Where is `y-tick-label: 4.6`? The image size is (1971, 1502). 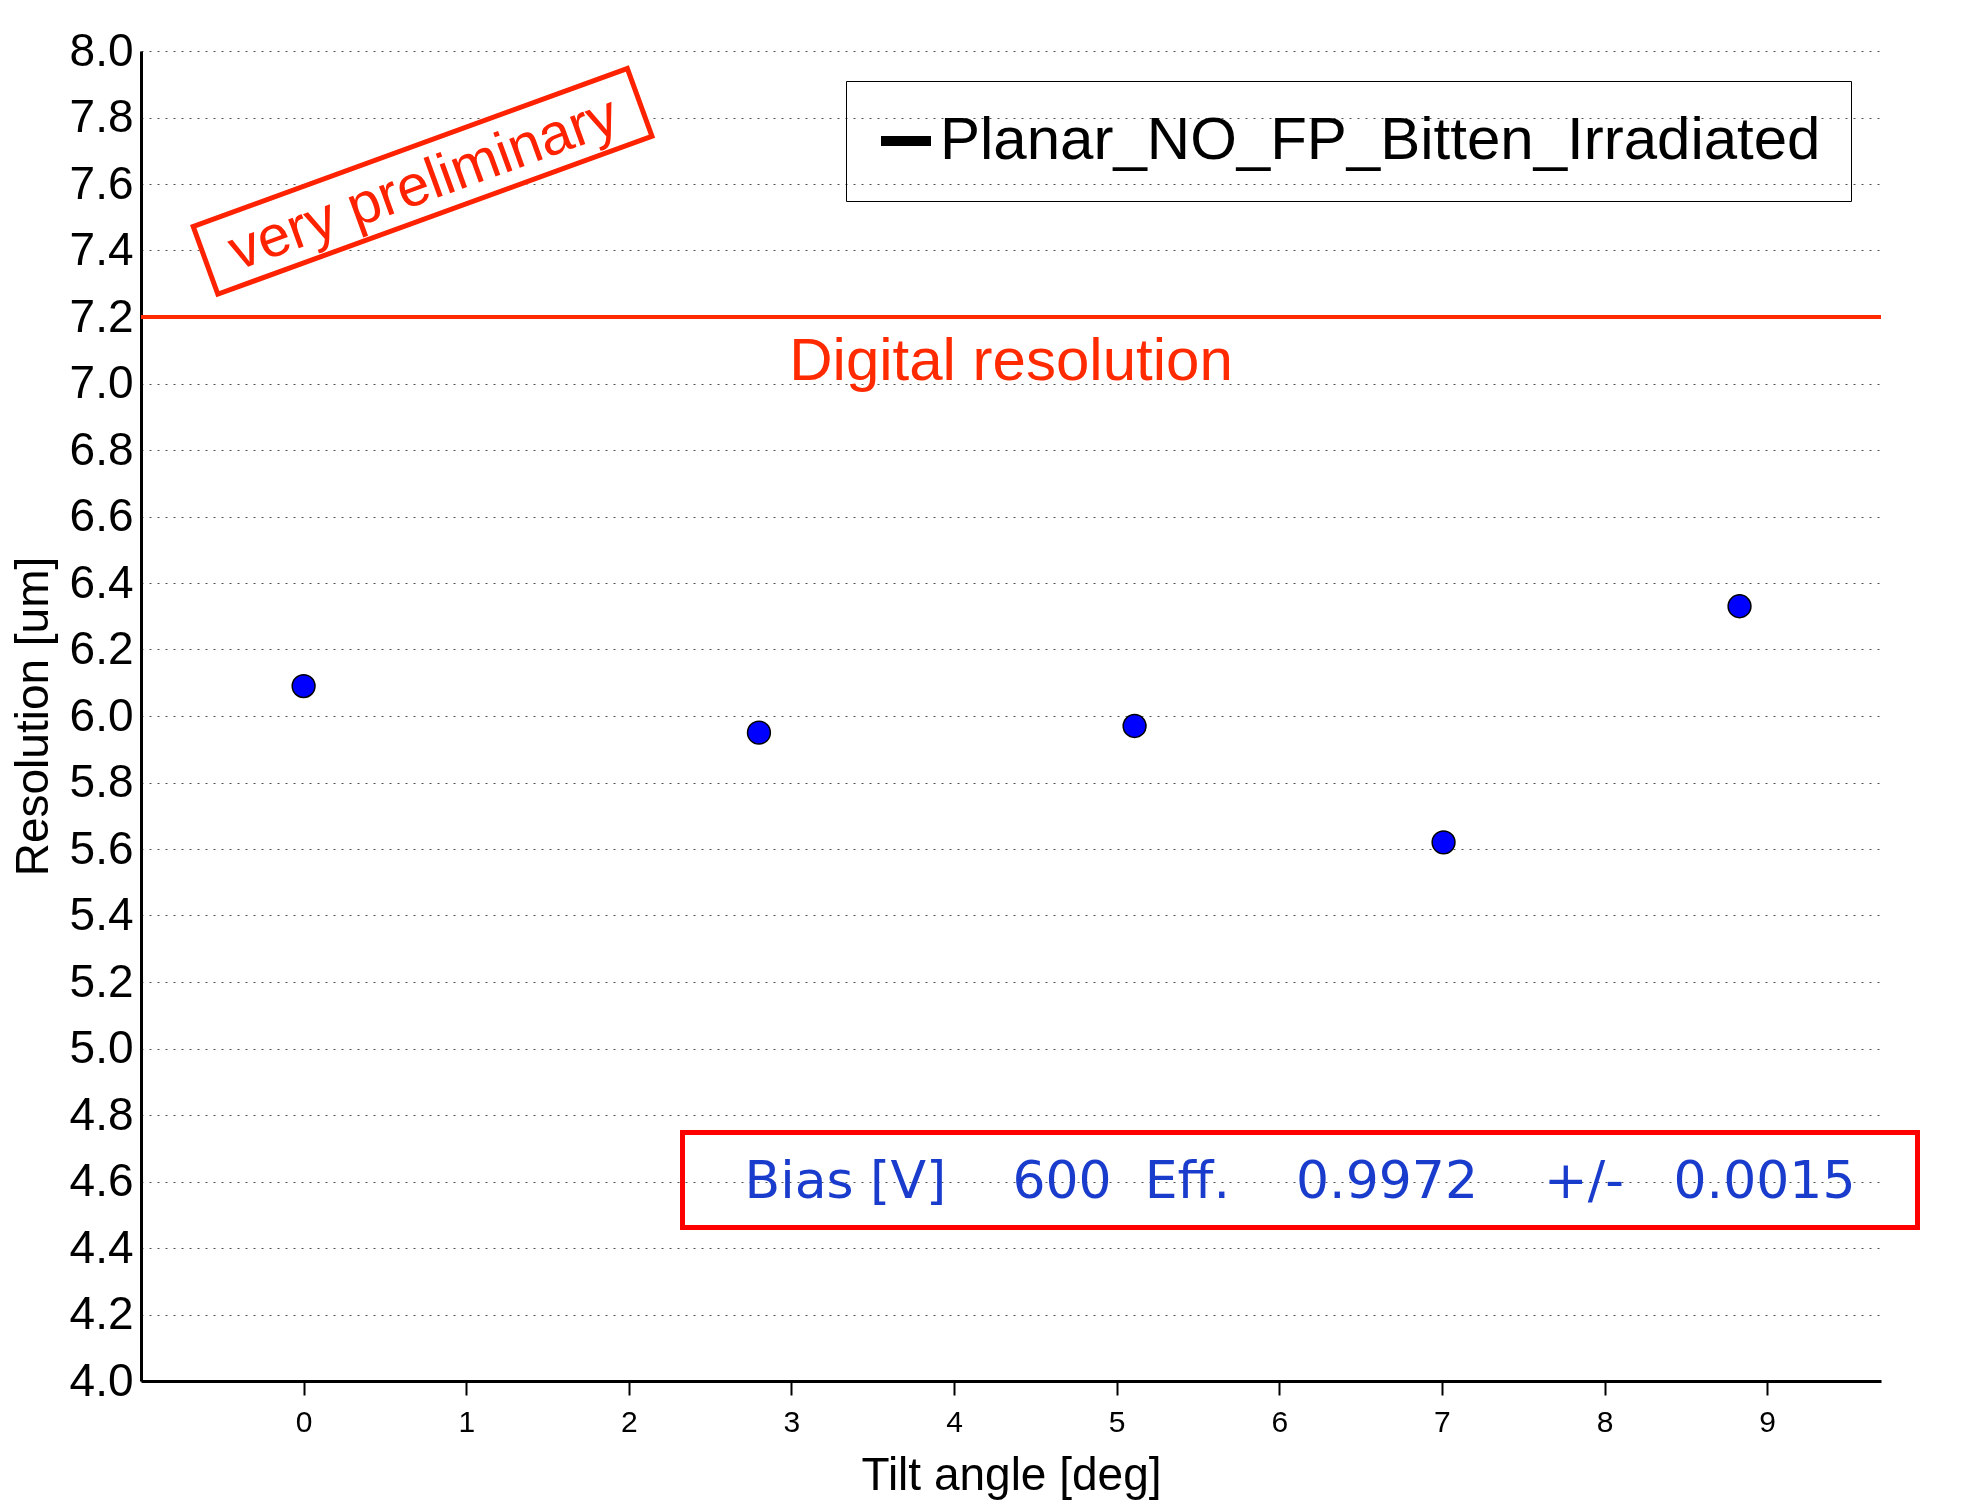
y-tick-label: 4.6 is located at coordinates (101, 1180).